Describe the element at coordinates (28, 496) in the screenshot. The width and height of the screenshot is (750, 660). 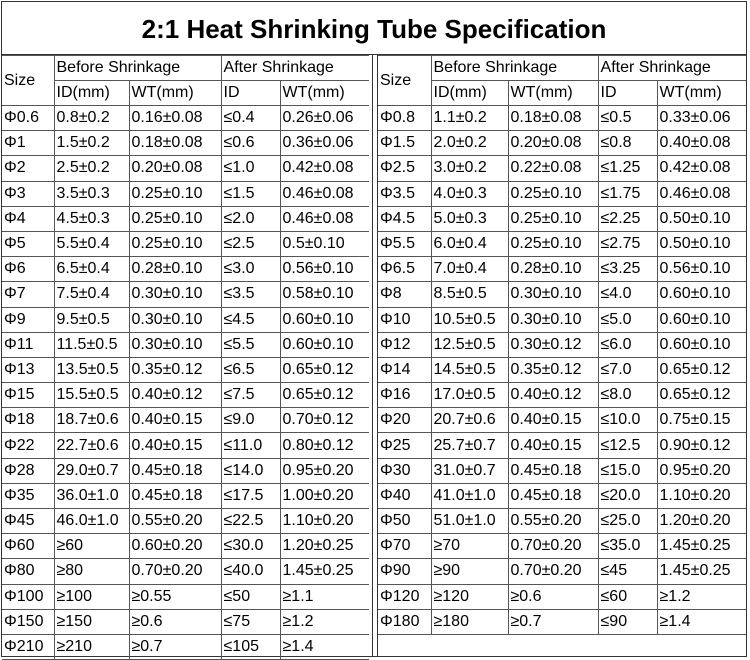
I see `cell: Φ35` at that location.